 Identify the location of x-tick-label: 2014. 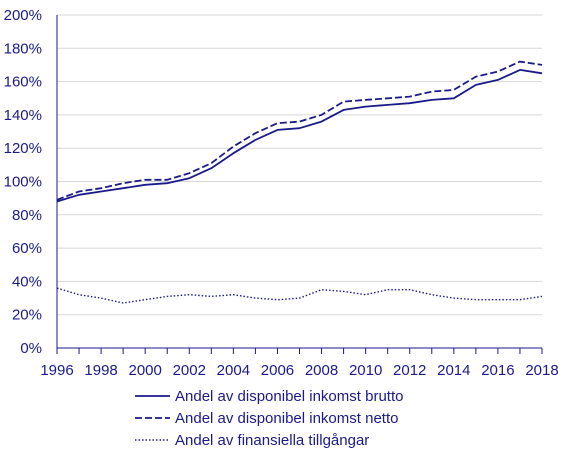
(453, 370).